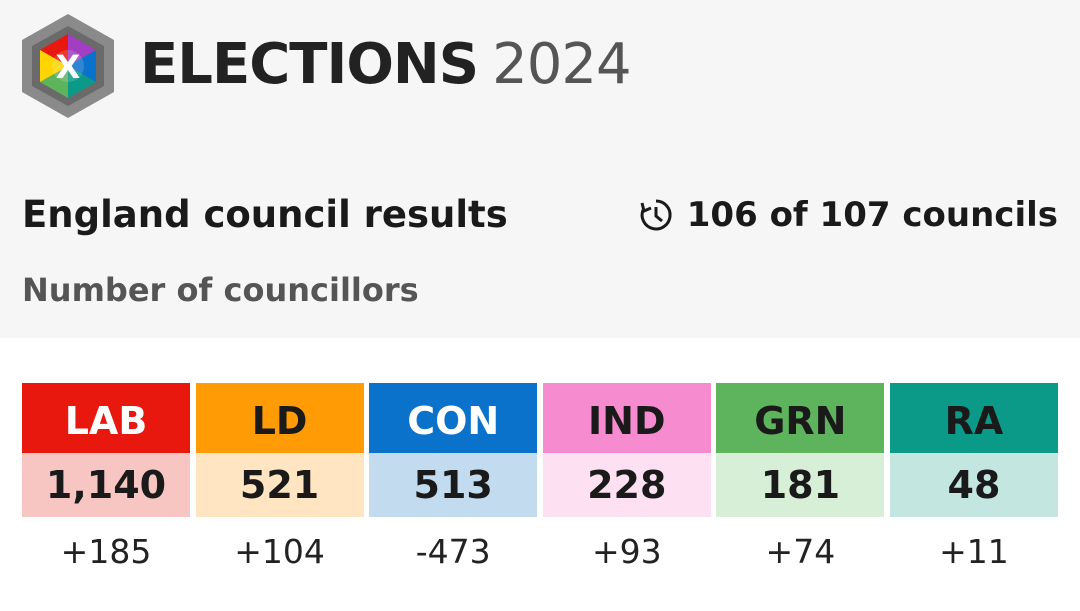 The height and width of the screenshot is (611, 1080). Describe the element at coordinates (973, 418) in the screenshot. I see `party-abbr: RA` at that location.